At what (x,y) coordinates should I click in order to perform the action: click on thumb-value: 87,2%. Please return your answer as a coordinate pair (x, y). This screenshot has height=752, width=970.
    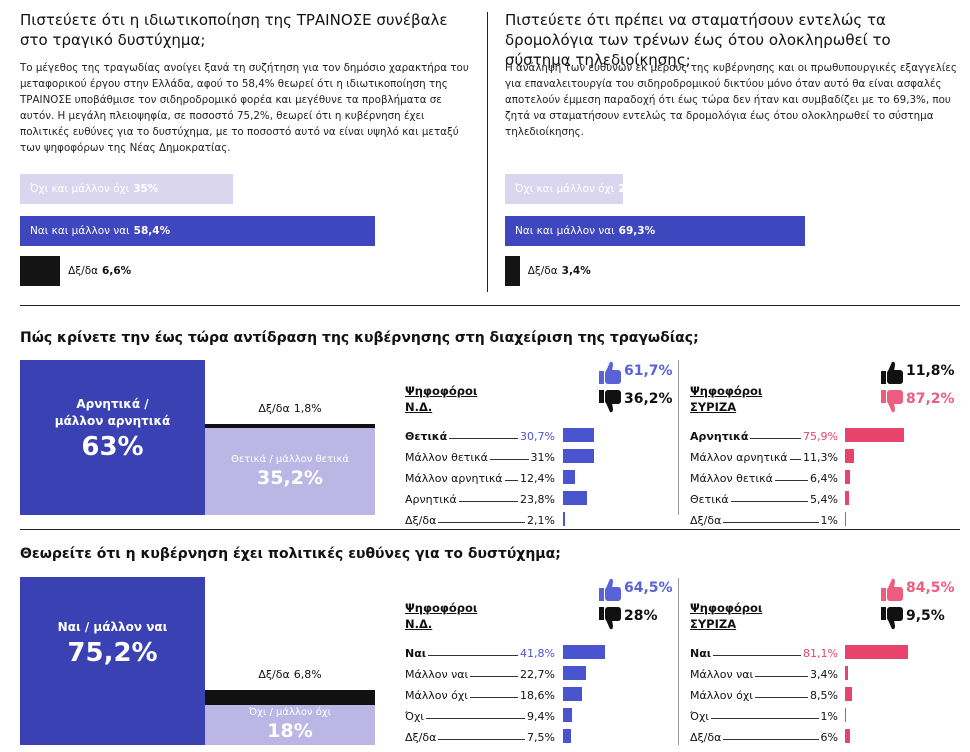
    Looking at the image, I should click on (930, 399).